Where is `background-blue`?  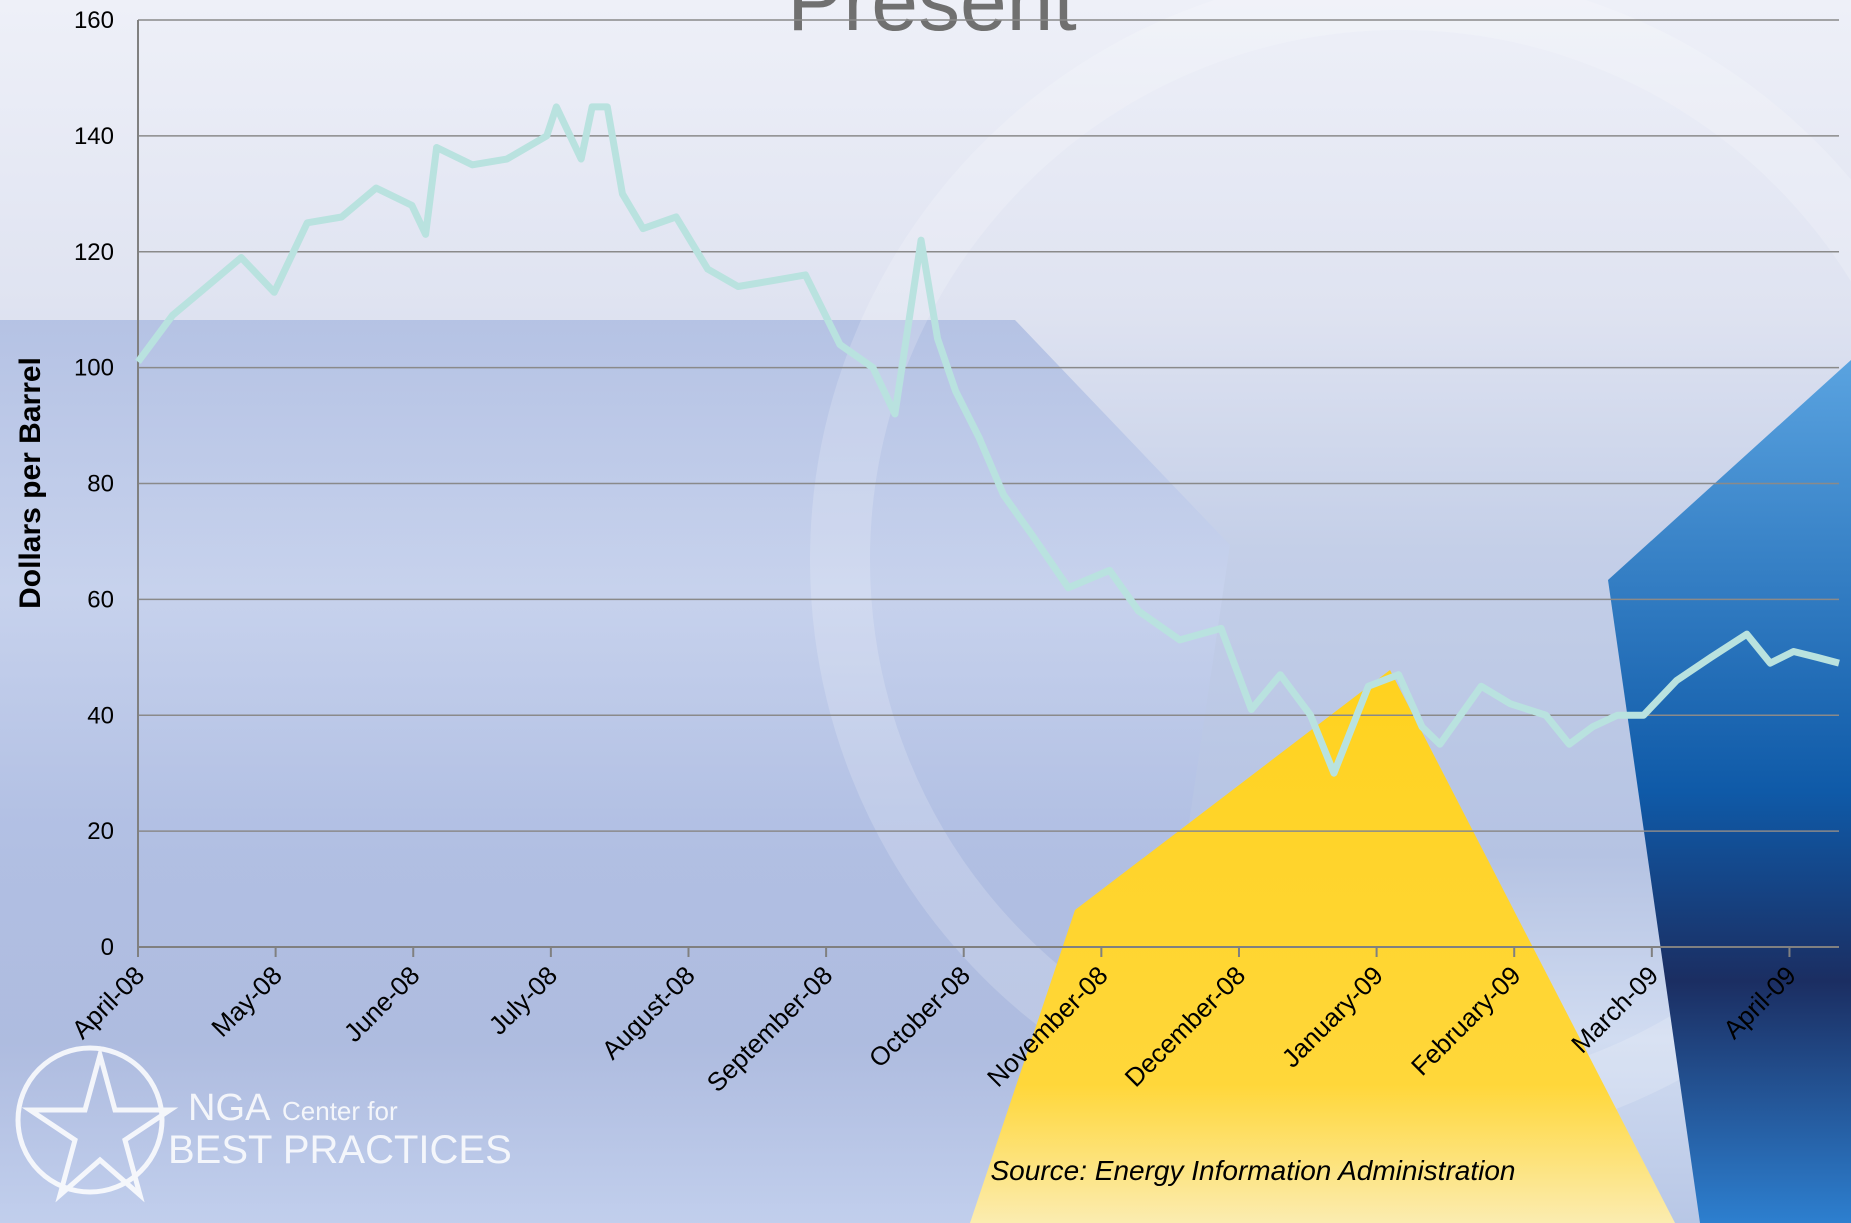 background-blue is located at coordinates (1729, 791).